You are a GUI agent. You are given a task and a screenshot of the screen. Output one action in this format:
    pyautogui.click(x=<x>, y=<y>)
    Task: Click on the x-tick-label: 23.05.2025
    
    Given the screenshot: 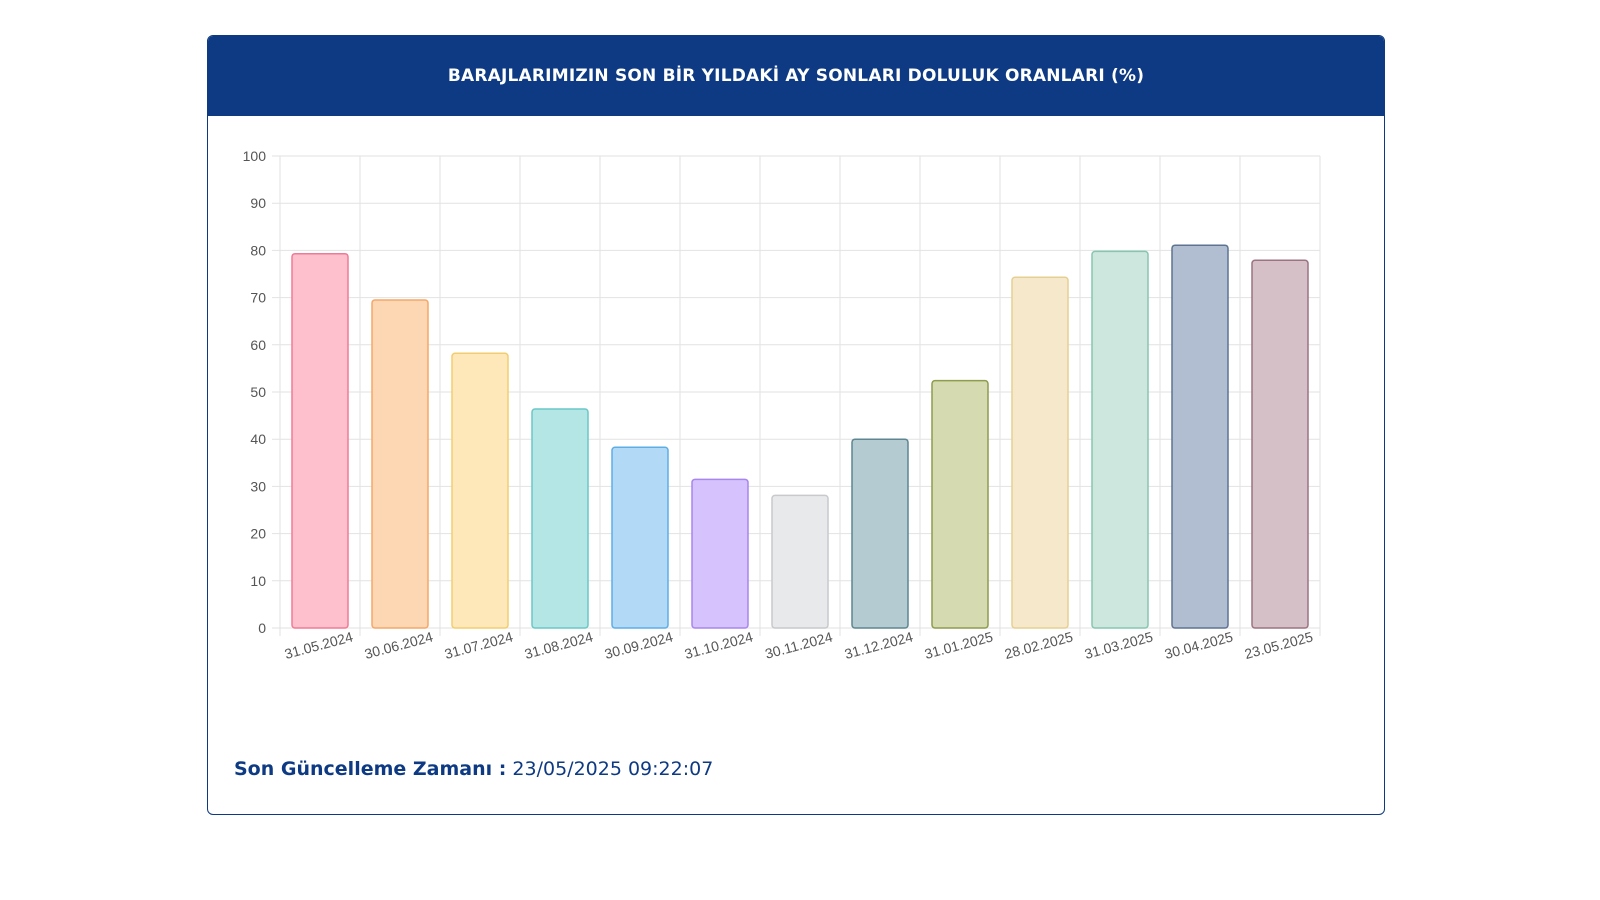 What is the action you would take?
    pyautogui.click(x=1279, y=645)
    